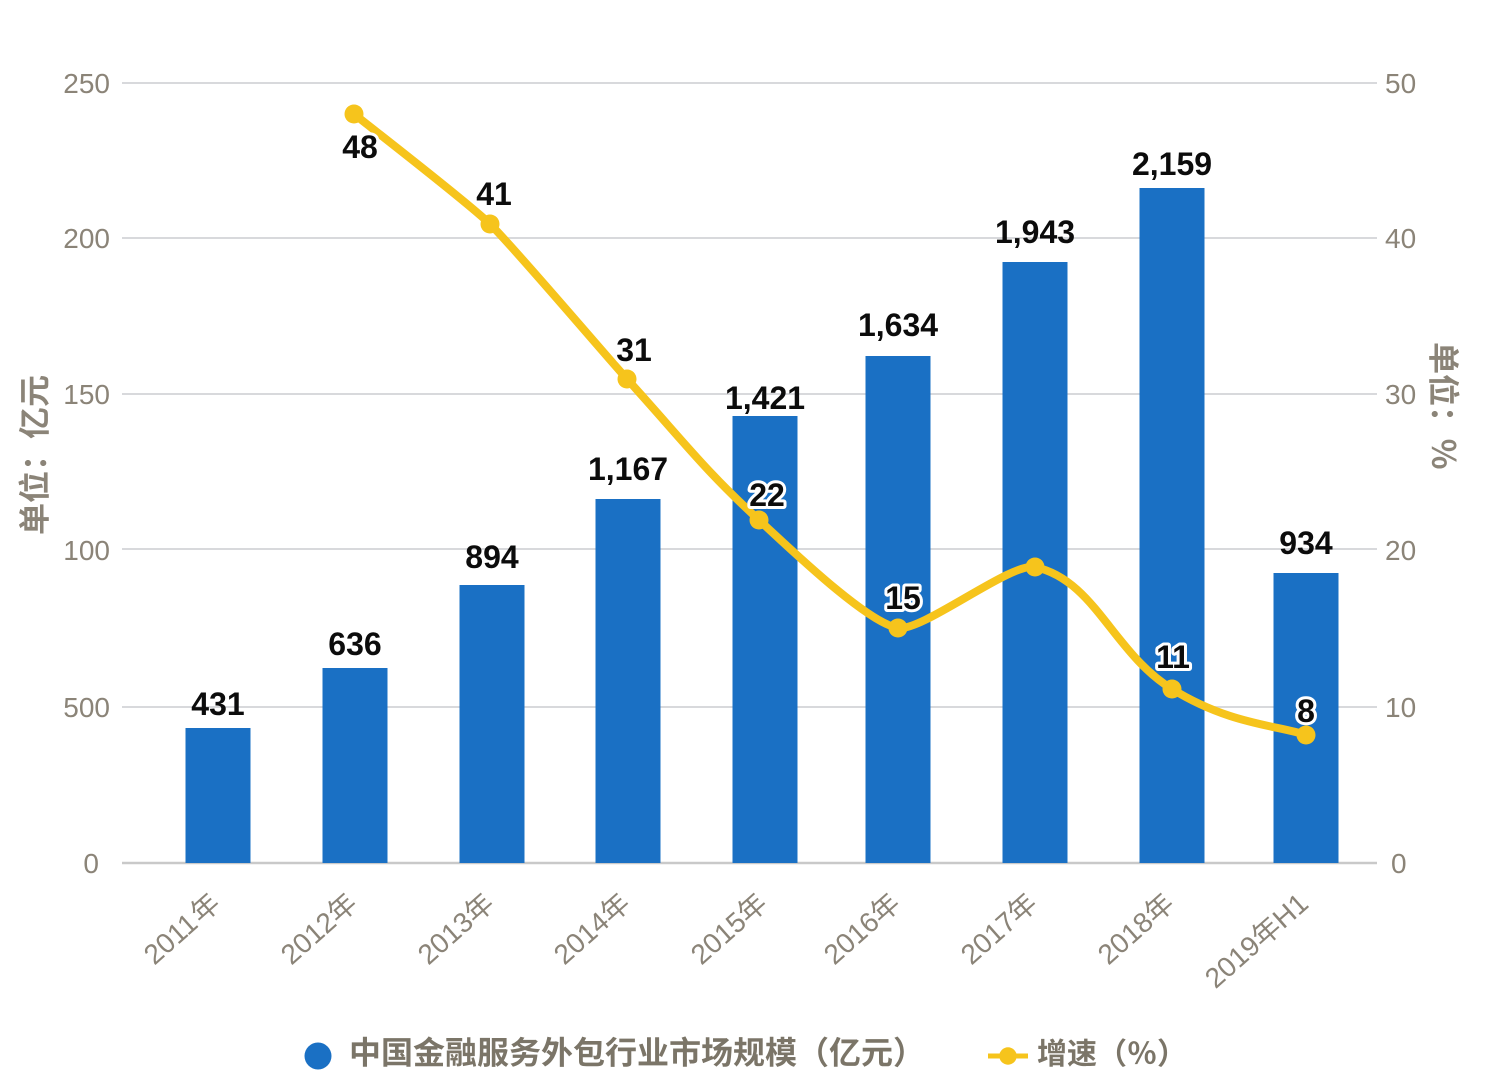 The height and width of the screenshot is (1072, 1500). What do you see at coordinates (634, 350) in the screenshot?
I see `svg-text: 31` at bounding box center [634, 350].